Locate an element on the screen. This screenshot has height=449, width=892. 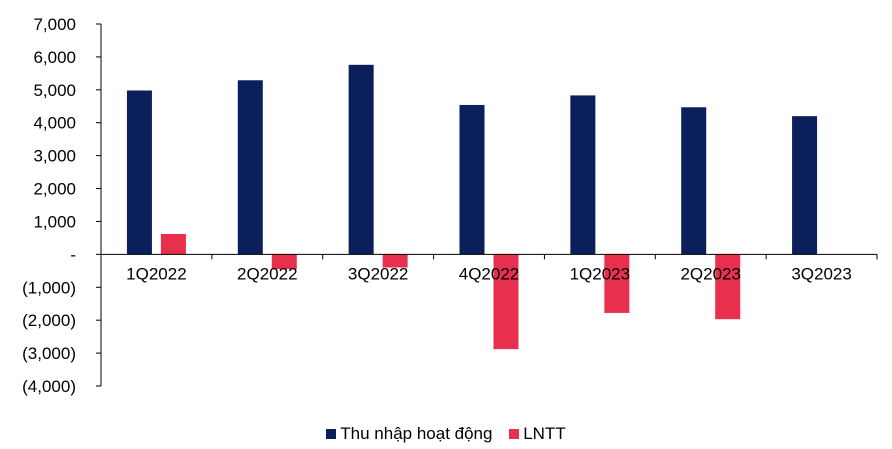
legend-item-series-1: Thu nhập hoạt động is located at coordinates (409, 434).